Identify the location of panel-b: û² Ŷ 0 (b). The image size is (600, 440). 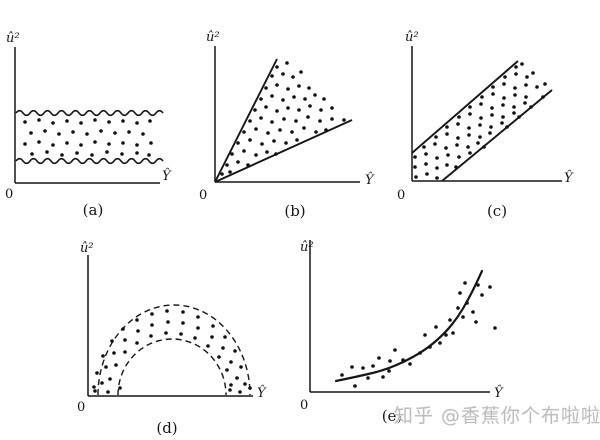
(287, 125).